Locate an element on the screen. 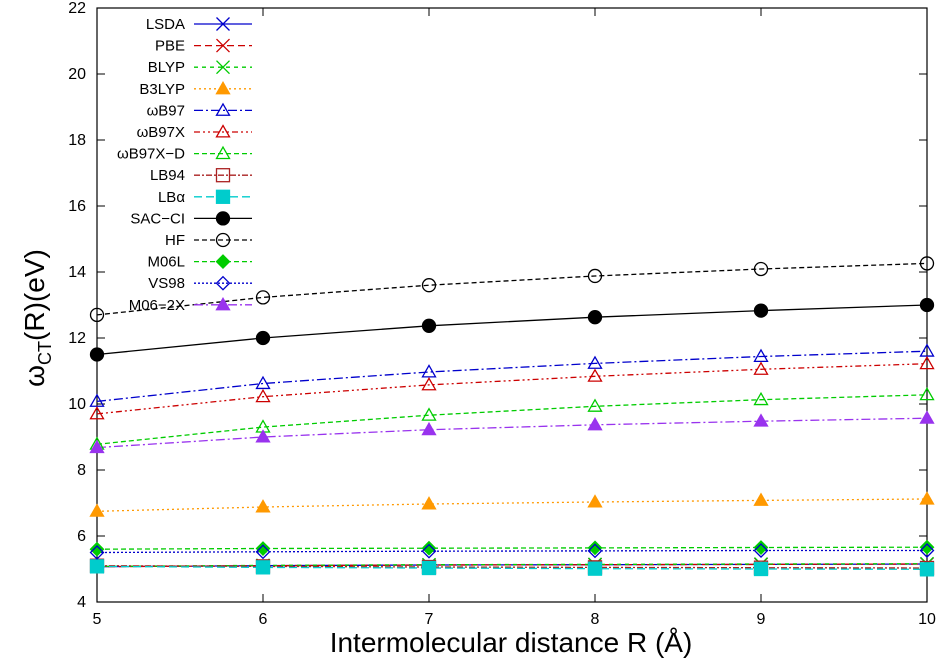 This screenshot has width=942, height=670. series-line-lb- is located at coordinates (512, 567).